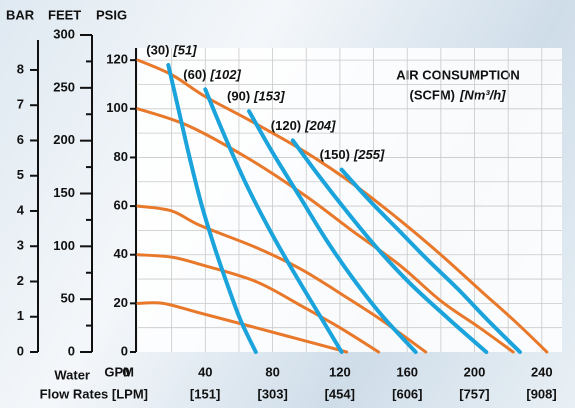 This screenshot has height=408, width=575. I want to click on feet-tick-label: 250, so click(64, 86).